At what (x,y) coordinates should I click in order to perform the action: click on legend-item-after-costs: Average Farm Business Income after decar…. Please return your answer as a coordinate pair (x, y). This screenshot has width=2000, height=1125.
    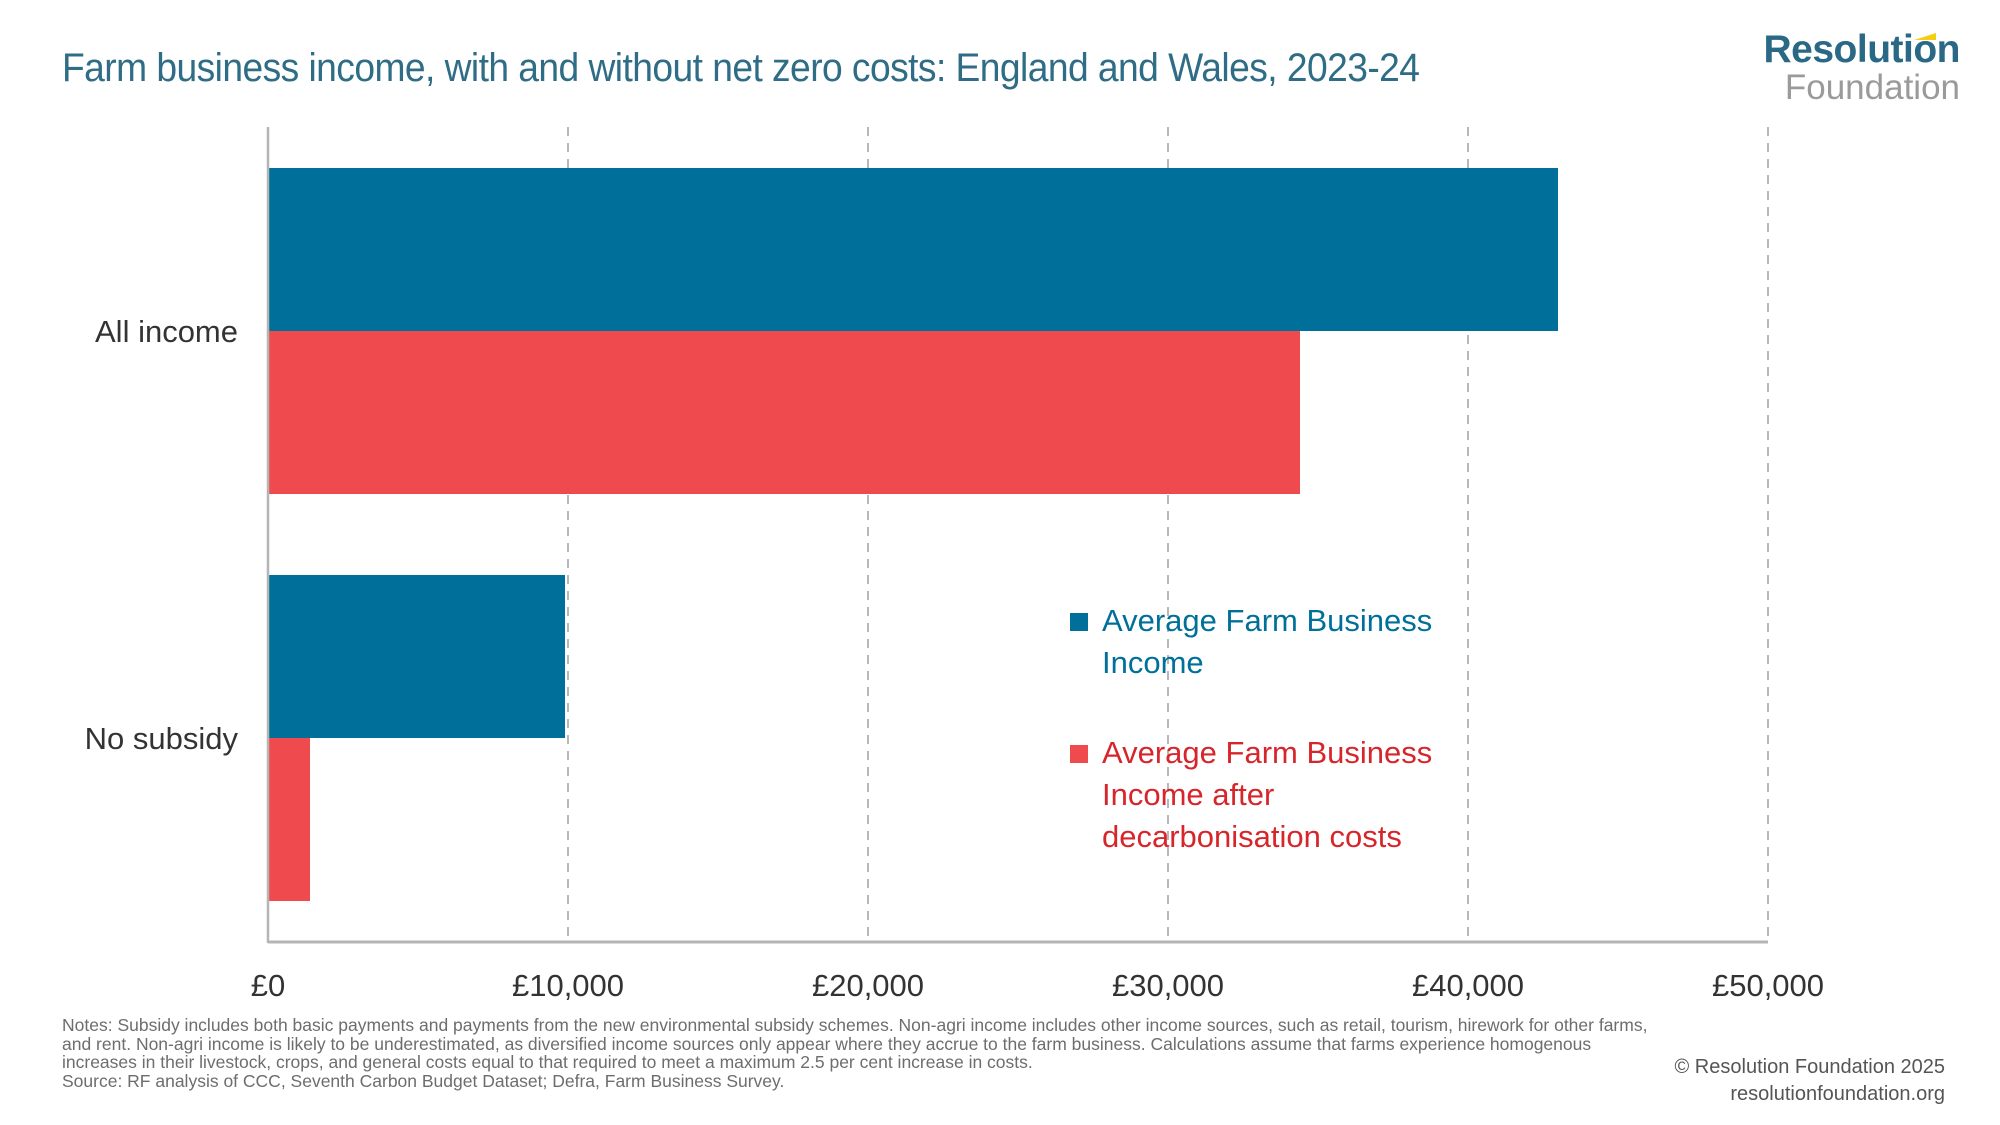
    Looking at the image, I should click on (1276, 795).